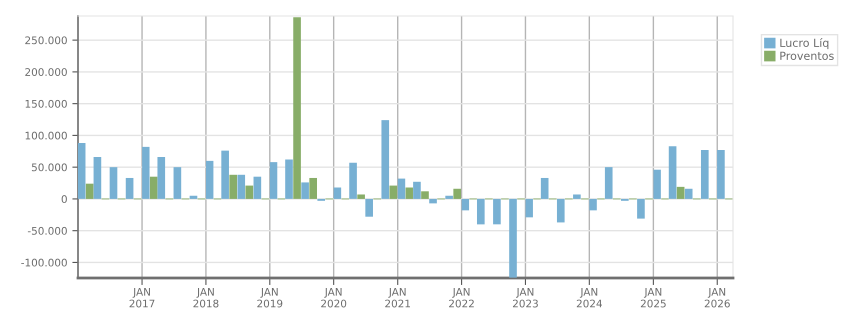  I want to click on x-tick-label: JAN 2024, so click(589, 298).